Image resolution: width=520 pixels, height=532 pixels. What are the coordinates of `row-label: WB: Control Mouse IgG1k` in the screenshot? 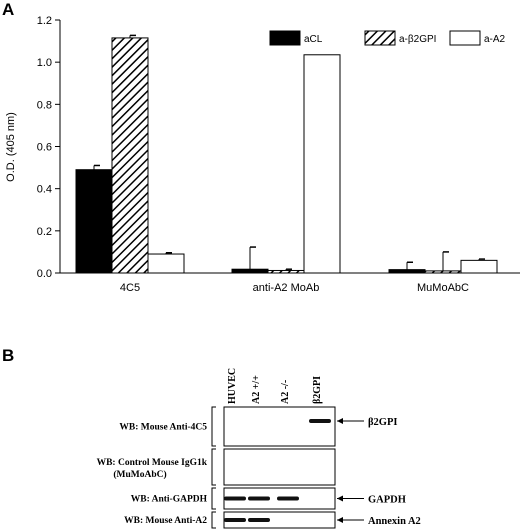 It's located at (152, 463).